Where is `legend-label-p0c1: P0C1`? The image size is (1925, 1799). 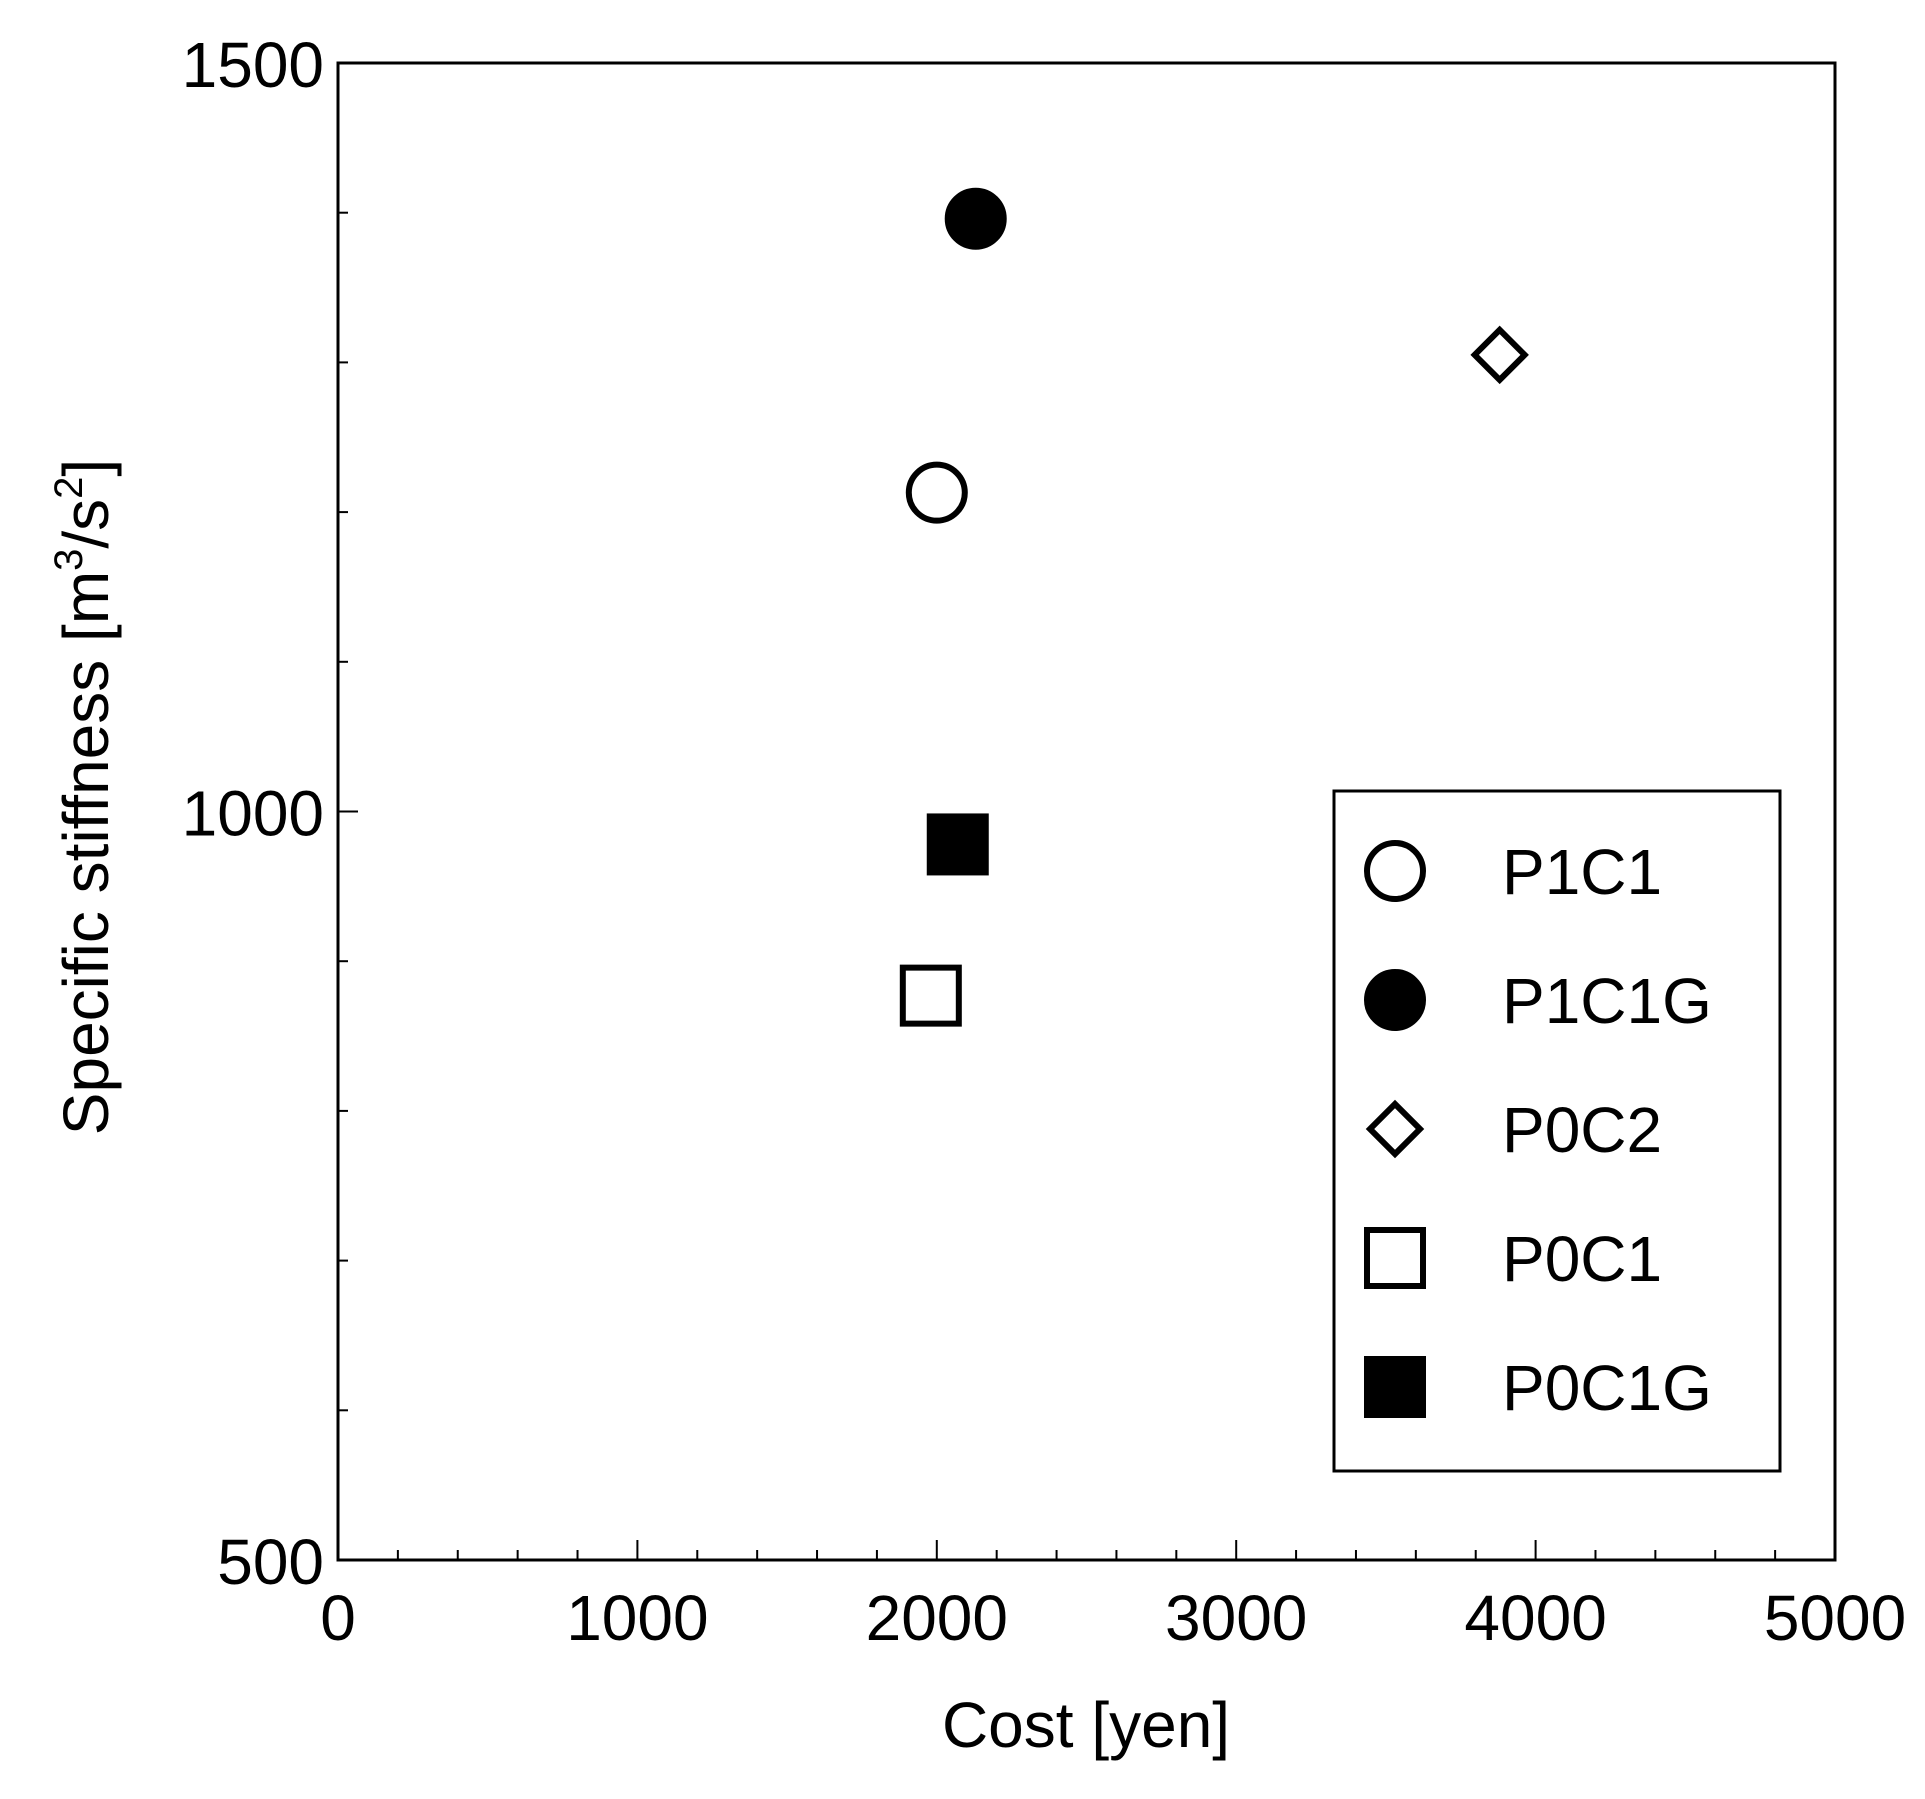 legend-label-p0c1: P0C1 is located at coordinates (1582, 1259).